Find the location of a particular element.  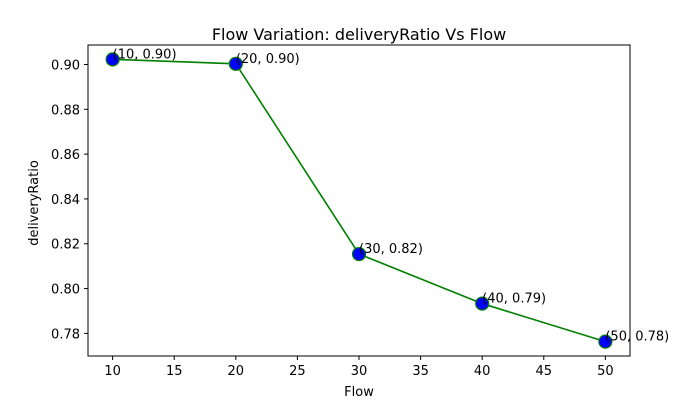

x-tick-label: 30 is located at coordinates (359, 371).